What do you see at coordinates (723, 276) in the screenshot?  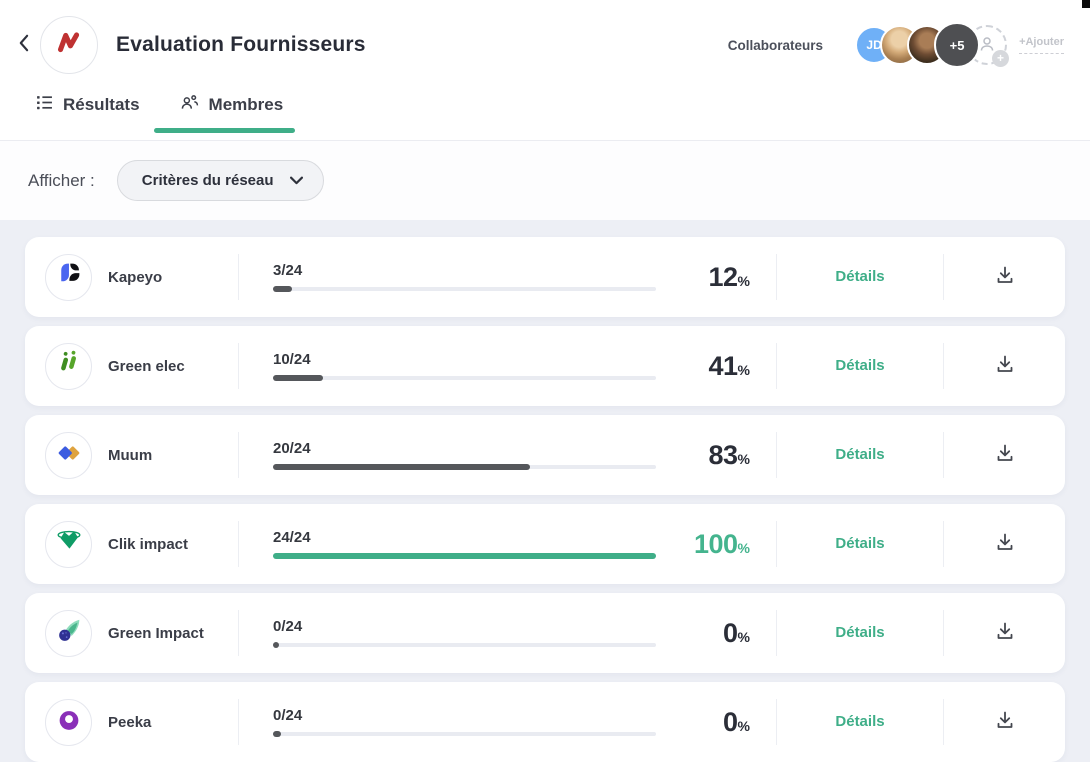 I see `member-percent-value: 12` at bounding box center [723, 276].